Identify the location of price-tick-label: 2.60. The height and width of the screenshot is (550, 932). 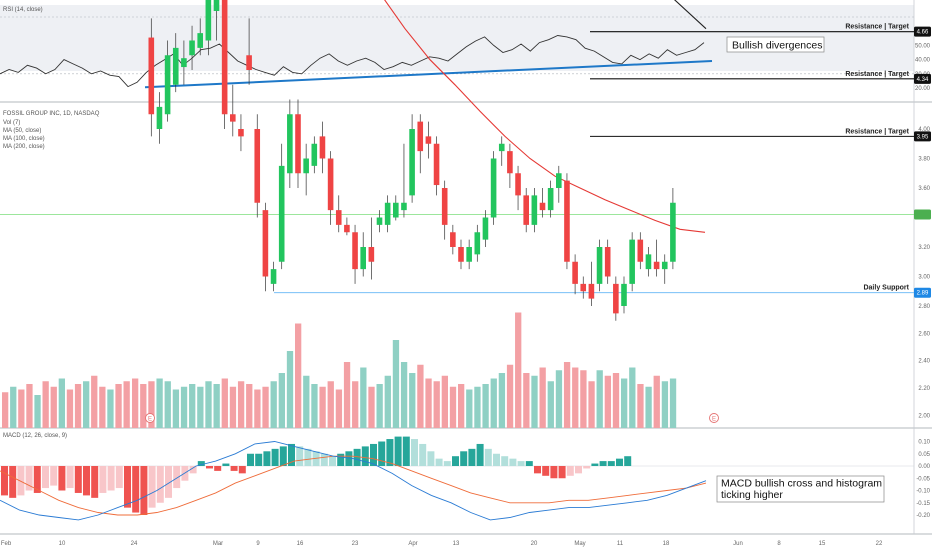
(924, 334).